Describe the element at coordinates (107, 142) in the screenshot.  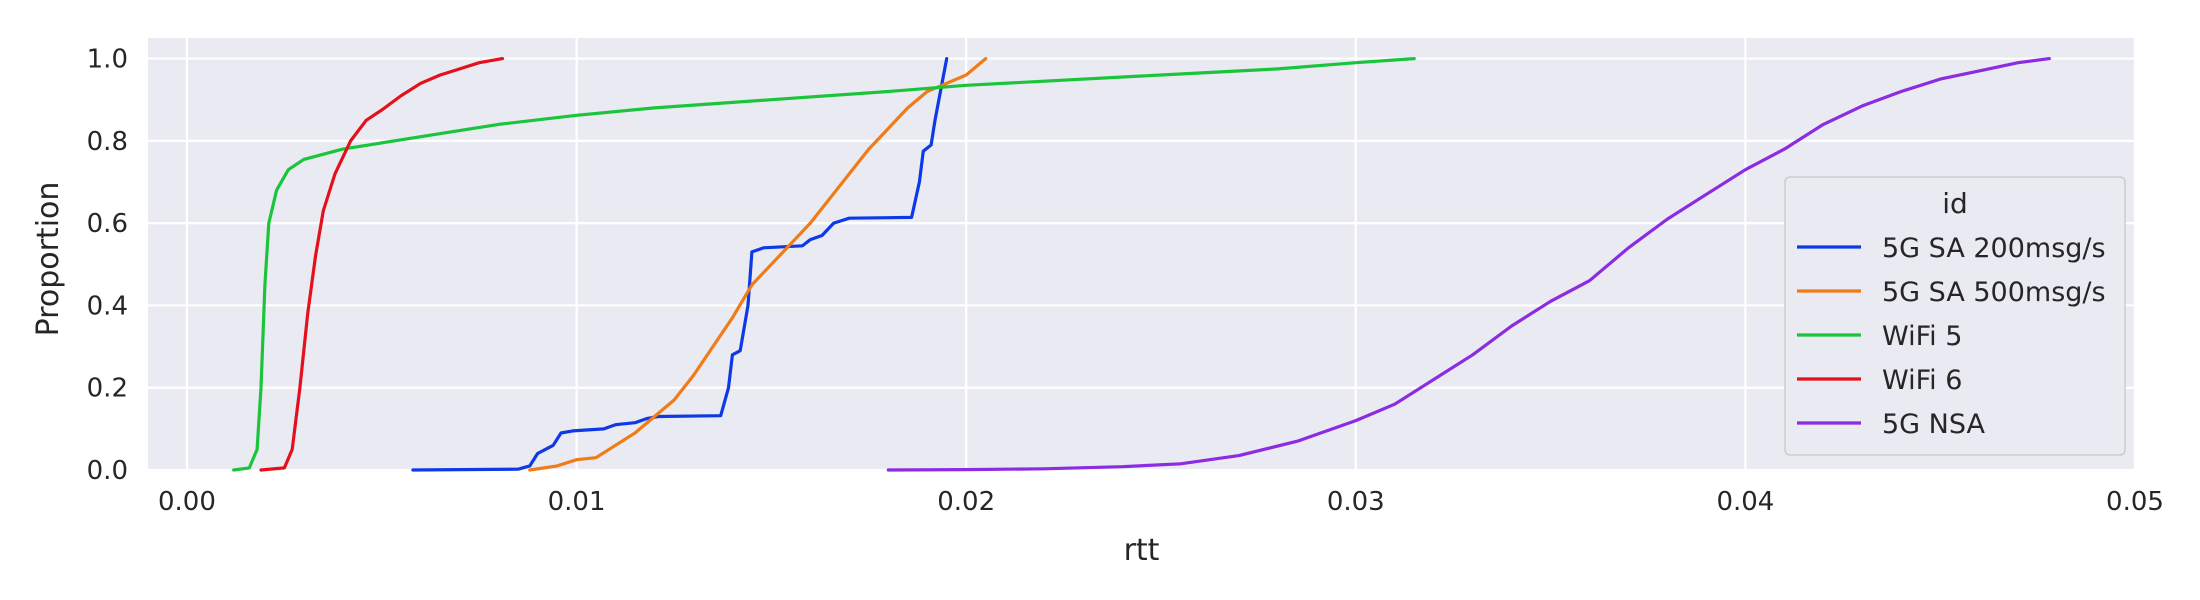
I see `y-tick-label: 0.8` at that location.